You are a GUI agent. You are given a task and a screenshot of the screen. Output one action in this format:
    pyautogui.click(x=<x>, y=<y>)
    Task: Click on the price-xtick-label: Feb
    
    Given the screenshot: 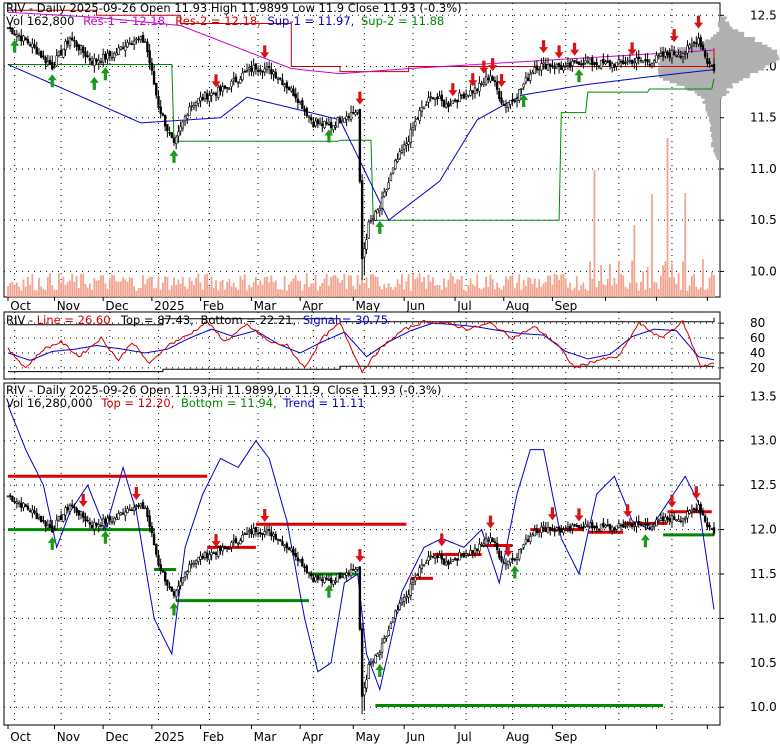 What is the action you would take?
    pyautogui.click(x=213, y=306)
    